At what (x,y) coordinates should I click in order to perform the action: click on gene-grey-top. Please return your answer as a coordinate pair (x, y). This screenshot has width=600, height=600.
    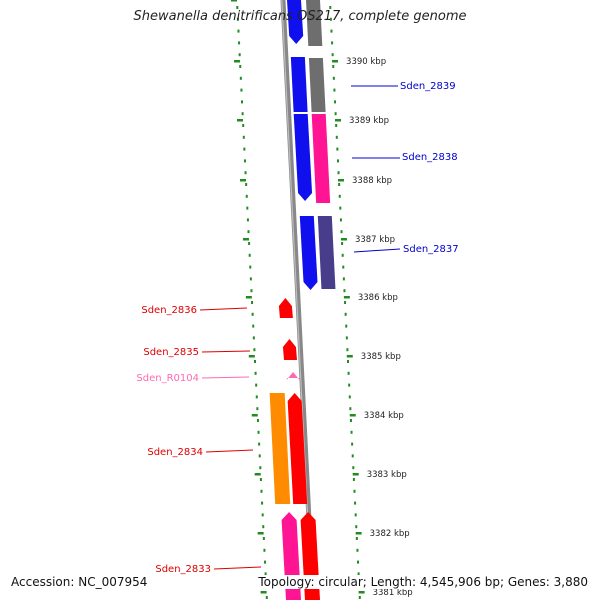
    Looking at the image, I should click on (314, 23).